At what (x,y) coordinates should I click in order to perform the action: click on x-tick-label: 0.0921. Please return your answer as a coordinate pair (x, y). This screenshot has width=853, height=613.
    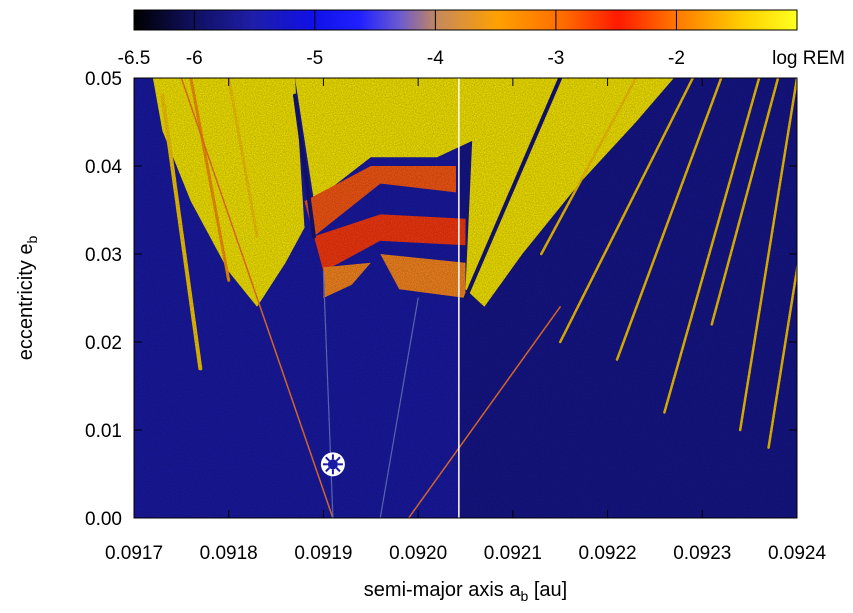
    Looking at the image, I should click on (513, 553).